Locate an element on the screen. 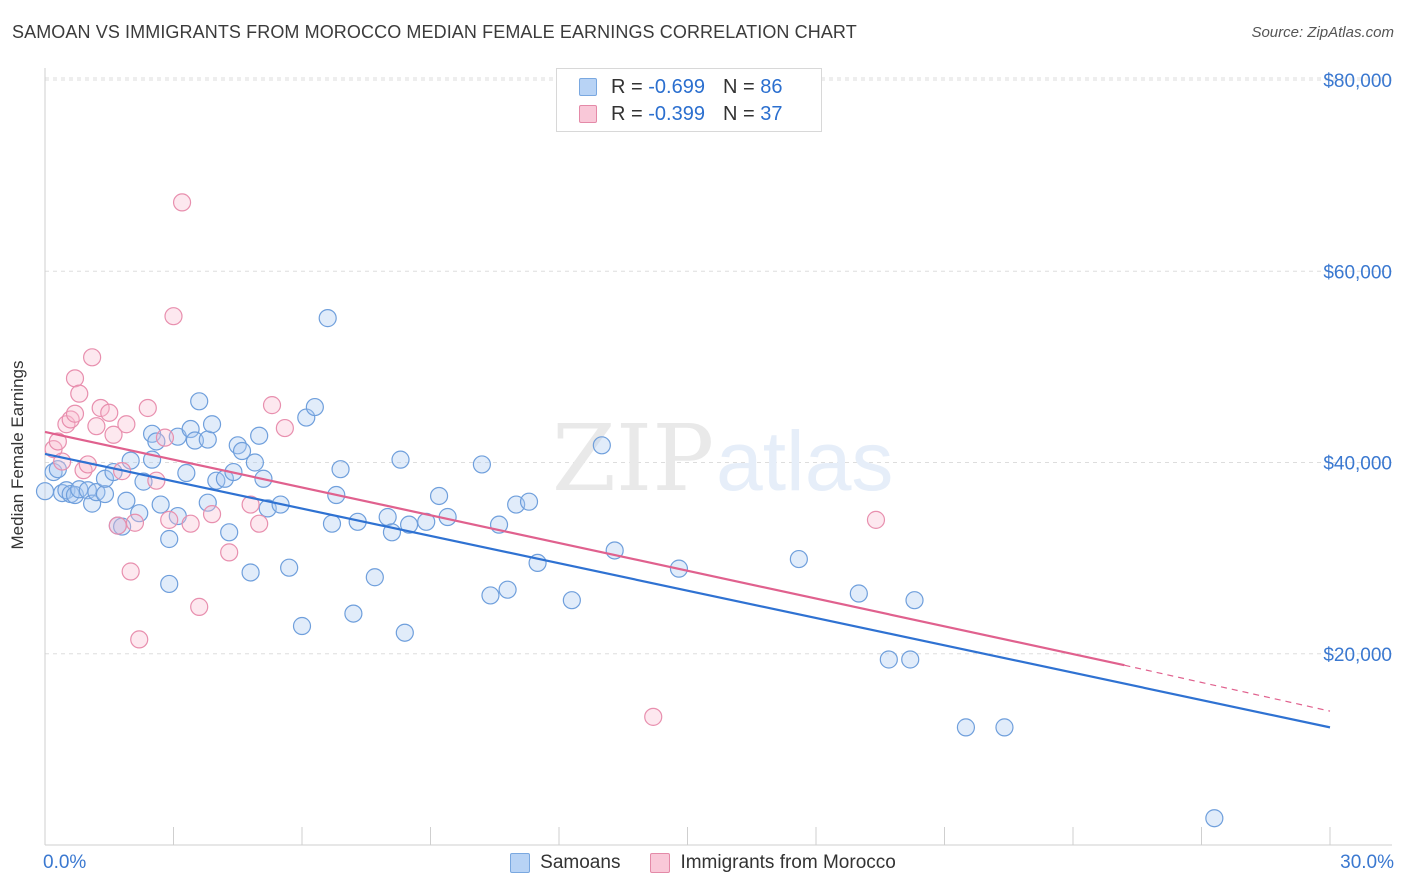 The width and height of the screenshot is (1406, 892). legend-item-morocco: Immigrants from Morocco is located at coordinates (773, 863).